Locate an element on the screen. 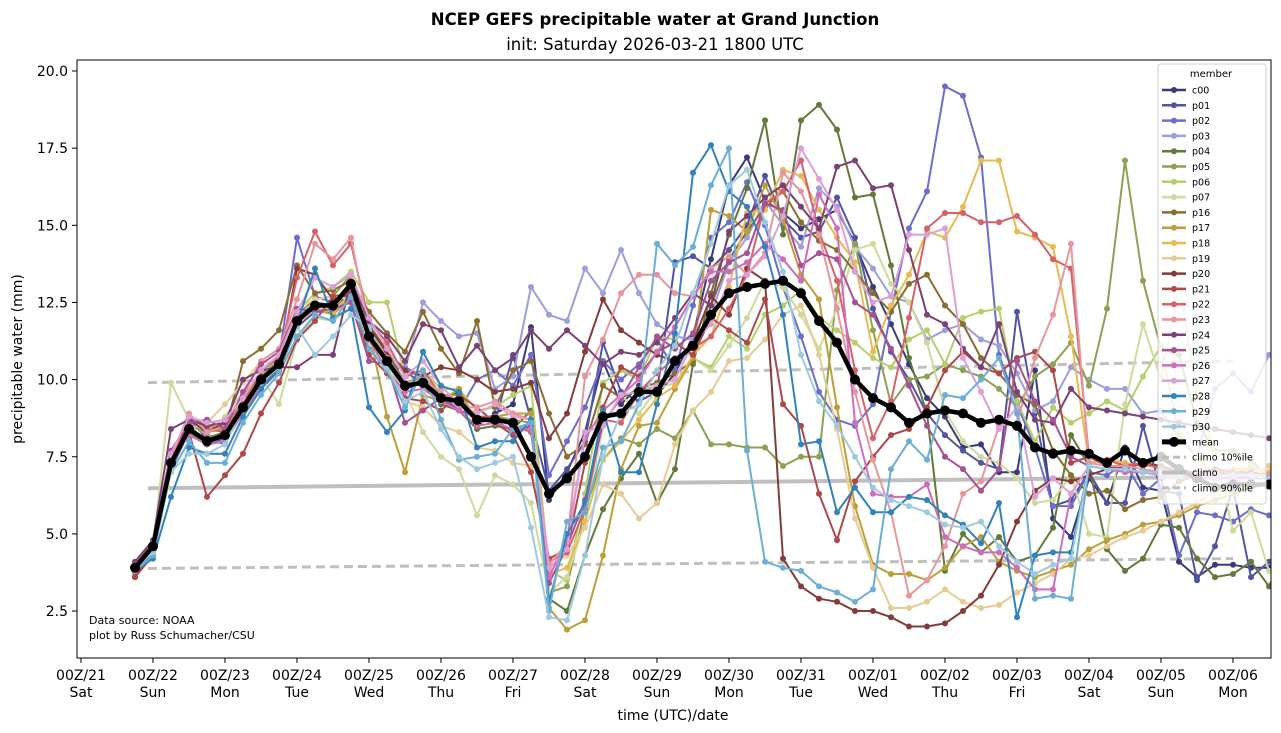  legend-entry-p28: p28 is located at coordinates (1186, 397).